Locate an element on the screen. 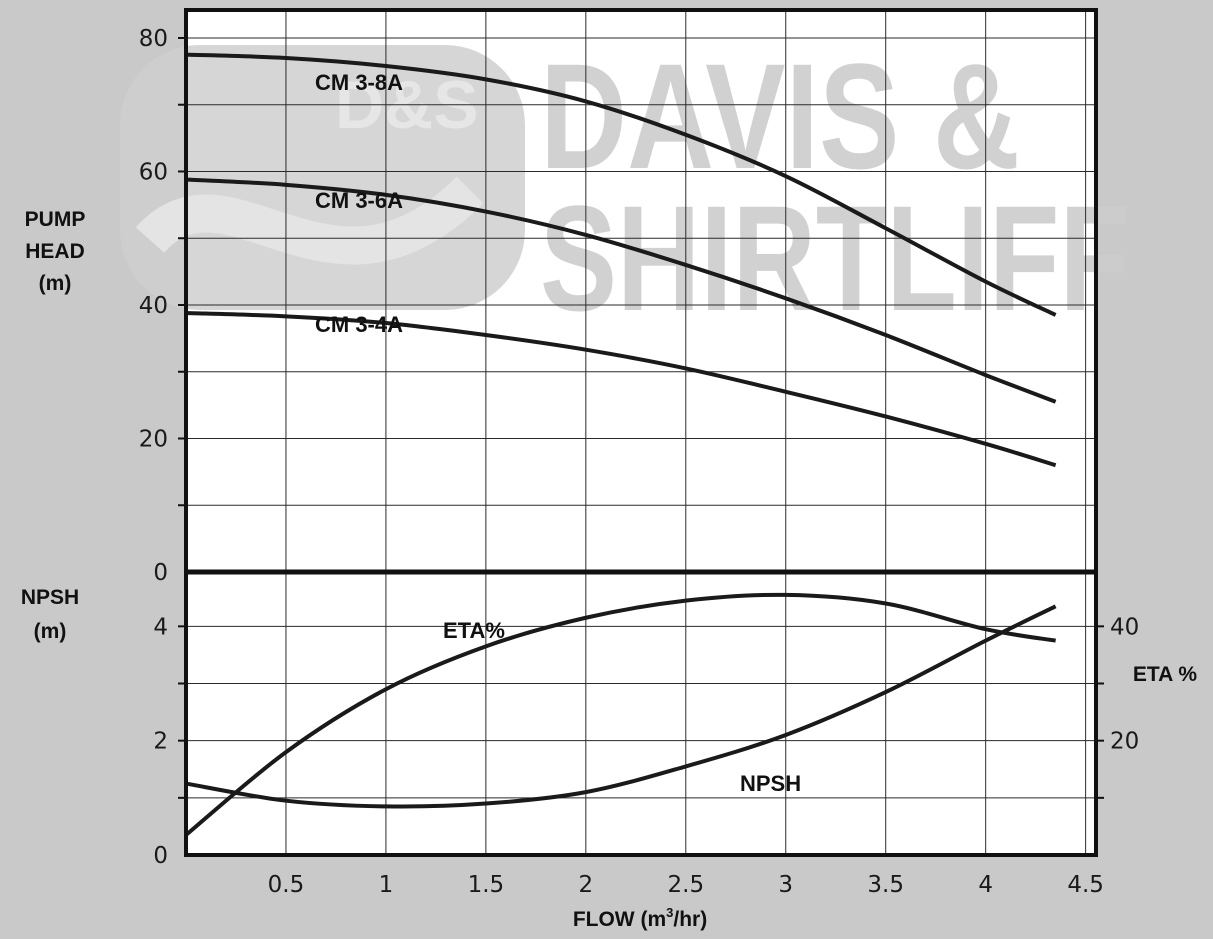 This screenshot has width=1213, height=939. x-tick-label: 4.5 is located at coordinates (1085, 885).